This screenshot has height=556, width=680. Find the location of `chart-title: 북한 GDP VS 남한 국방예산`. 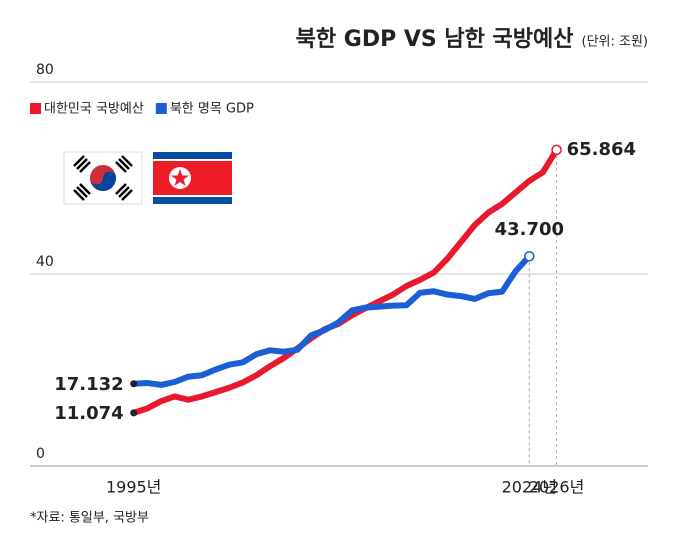

chart-title: 북한 GDP VS 남한 국방예산 is located at coordinates (435, 39).